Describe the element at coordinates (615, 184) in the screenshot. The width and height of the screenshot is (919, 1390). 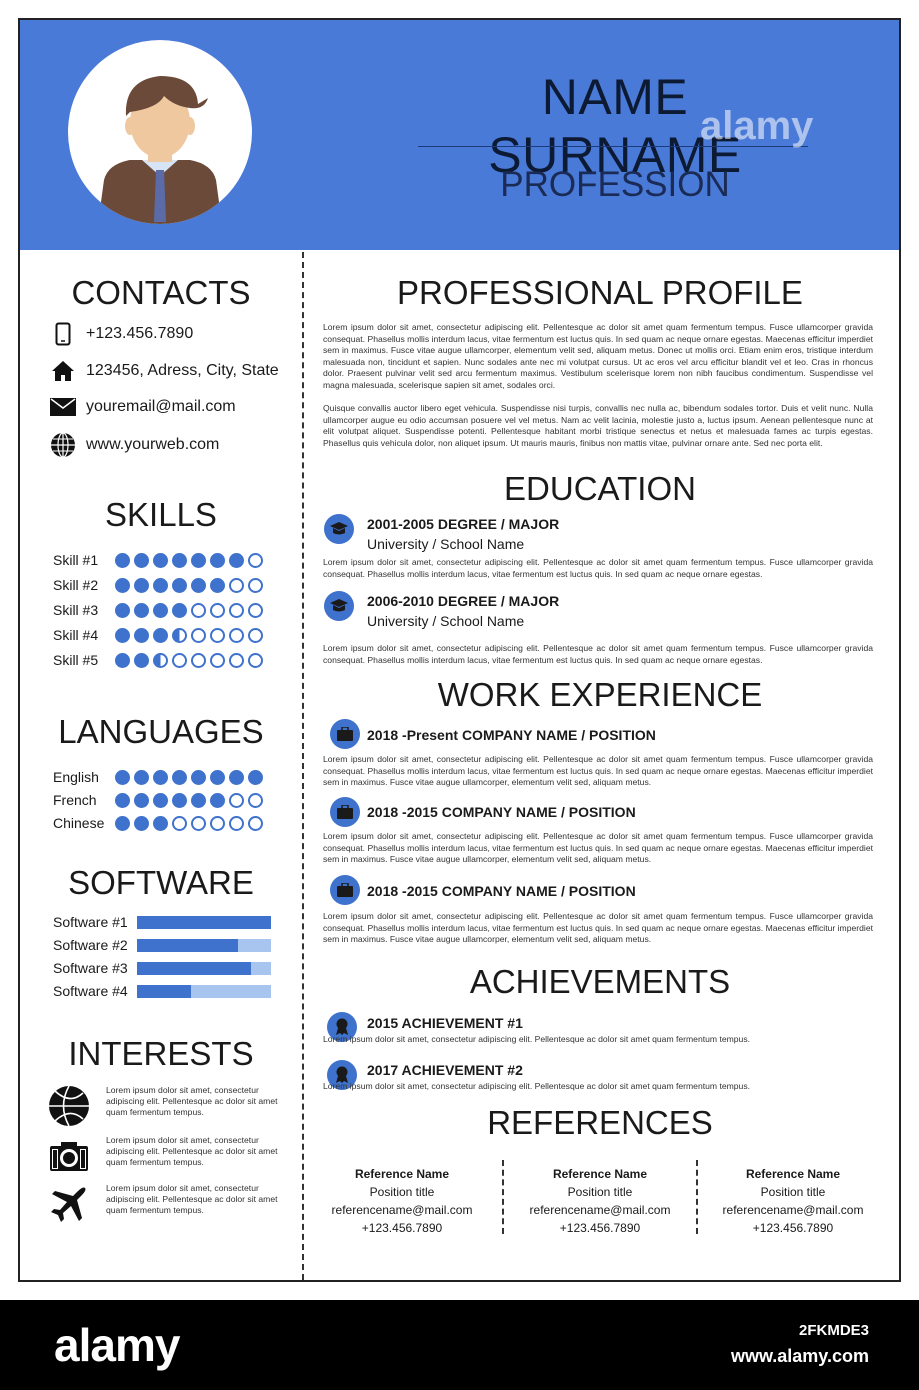
I see `profession-heading: PROFESSION` at that location.